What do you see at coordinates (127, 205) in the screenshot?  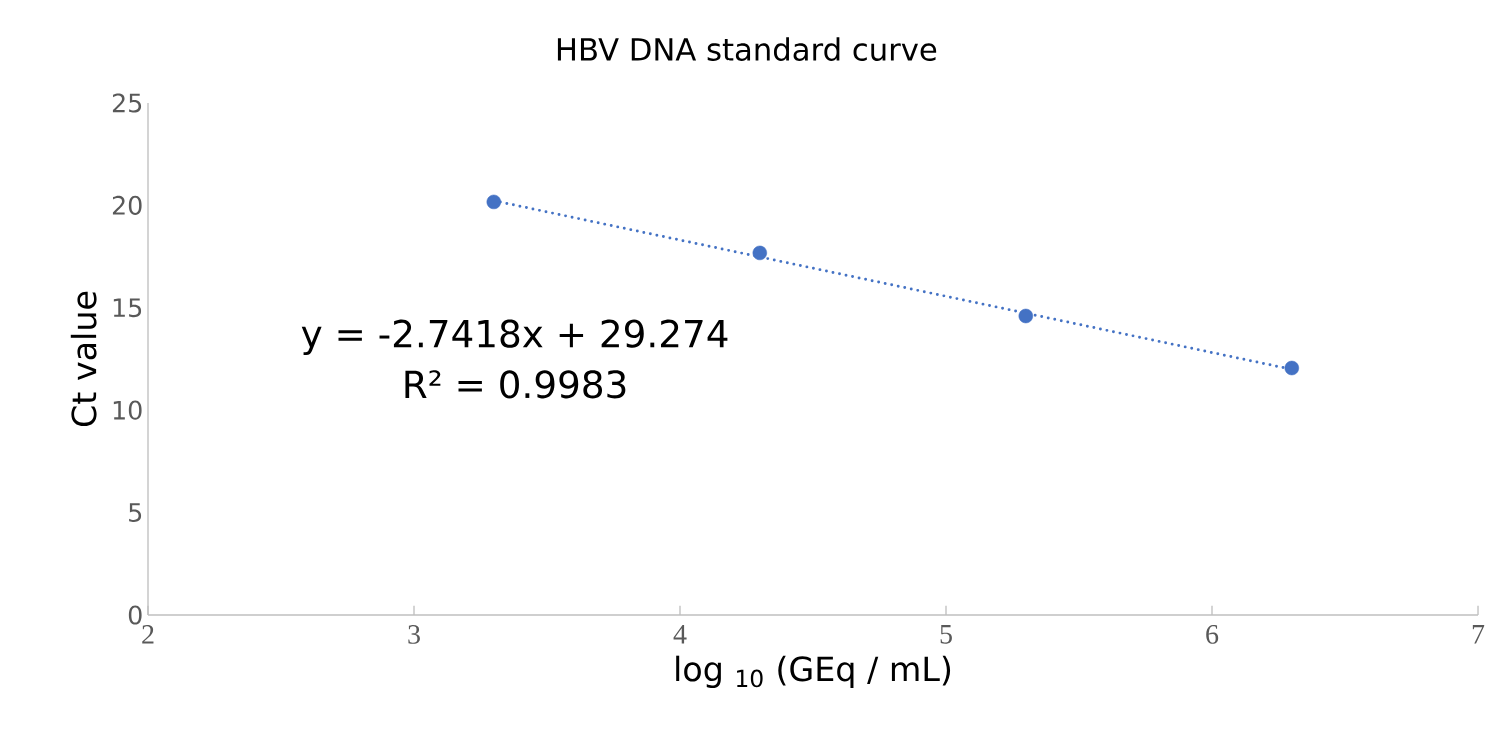 I see `y-tick-label: 20` at bounding box center [127, 205].